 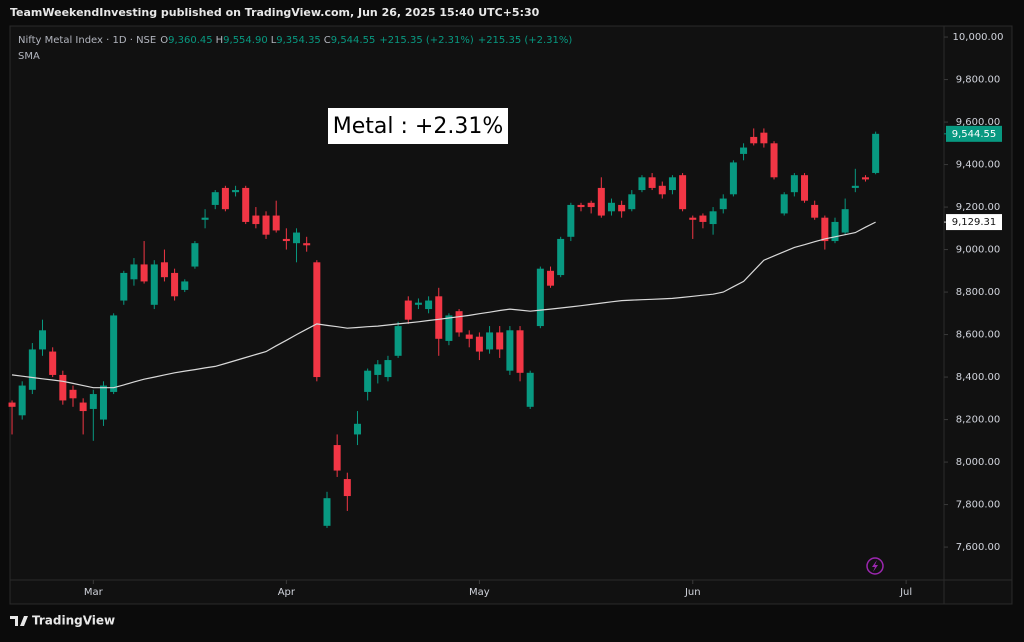 I want to click on legend-key: H, so click(x=220, y=40).